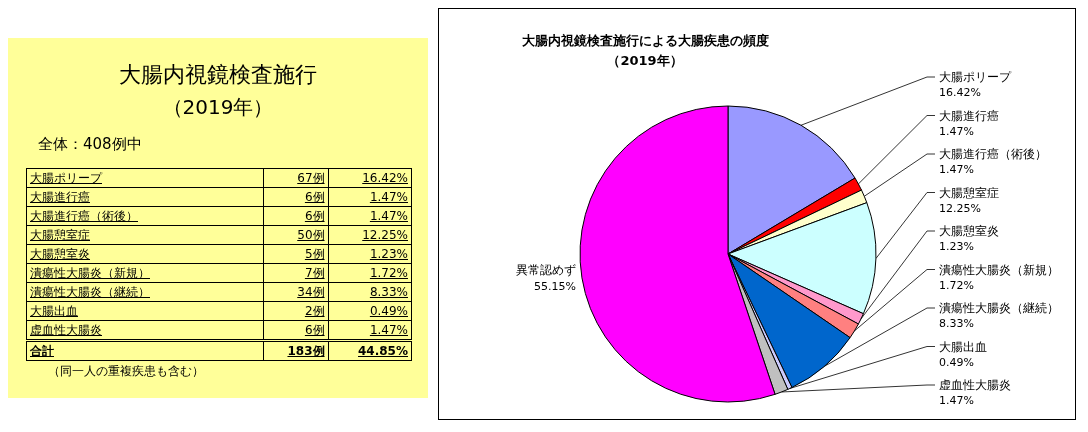  Describe the element at coordinates (145, 197) in the screenshot. I see `category-label: 大腸進行癌` at that location.